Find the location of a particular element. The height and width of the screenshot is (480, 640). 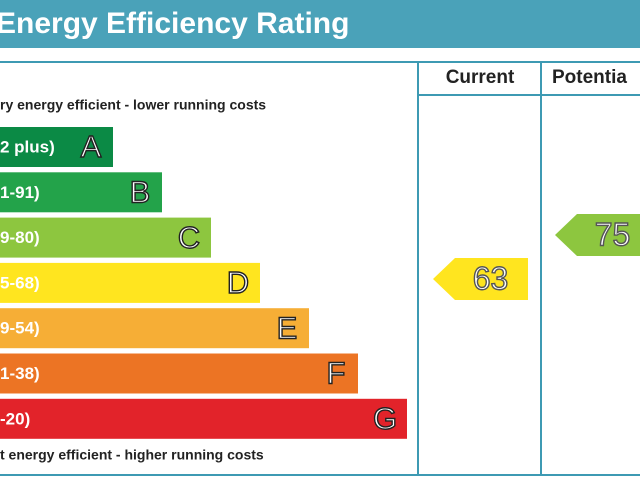

band-range: 1-38) is located at coordinates (20, 373).